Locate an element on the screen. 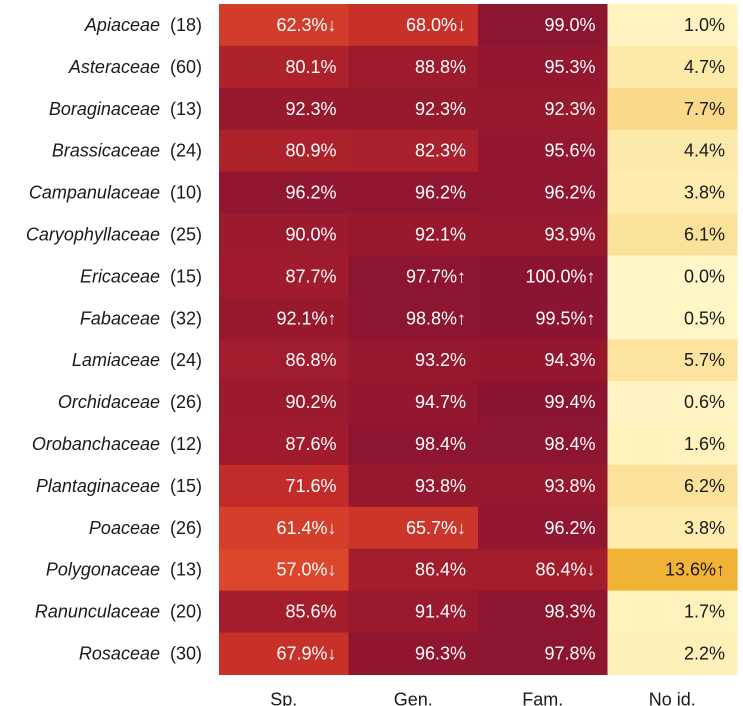  row-label-family: Lamiaceae is located at coordinates (116, 360).